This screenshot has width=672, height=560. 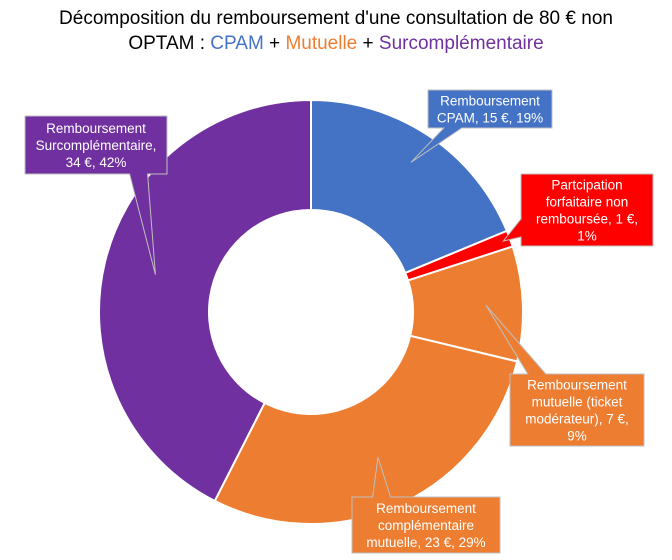 What do you see at coordinates (274, 43) in the screenshot?
I see `title-plus-1: +` at bounding box center [274, 43].